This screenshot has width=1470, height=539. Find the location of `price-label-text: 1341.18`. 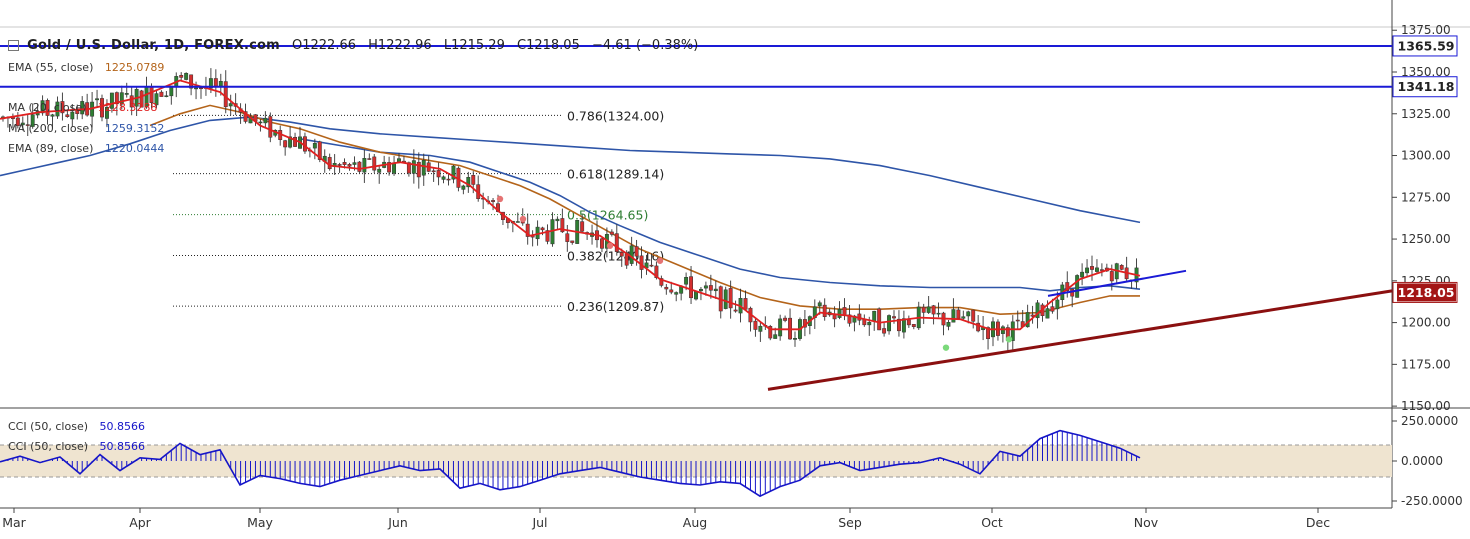

price-label-text: 1341.18 is located at coordinates (1426, 86).